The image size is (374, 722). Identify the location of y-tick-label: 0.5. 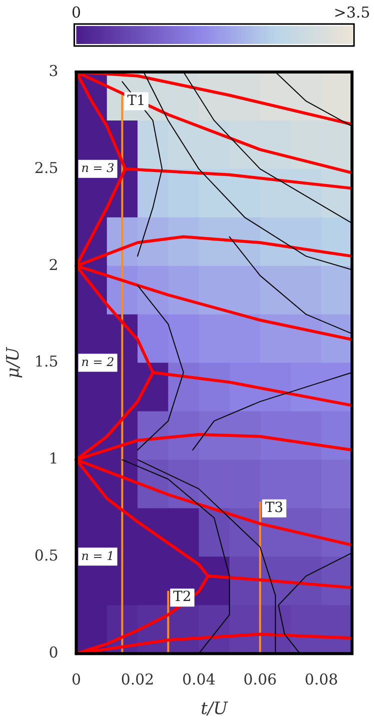
(46, 555).